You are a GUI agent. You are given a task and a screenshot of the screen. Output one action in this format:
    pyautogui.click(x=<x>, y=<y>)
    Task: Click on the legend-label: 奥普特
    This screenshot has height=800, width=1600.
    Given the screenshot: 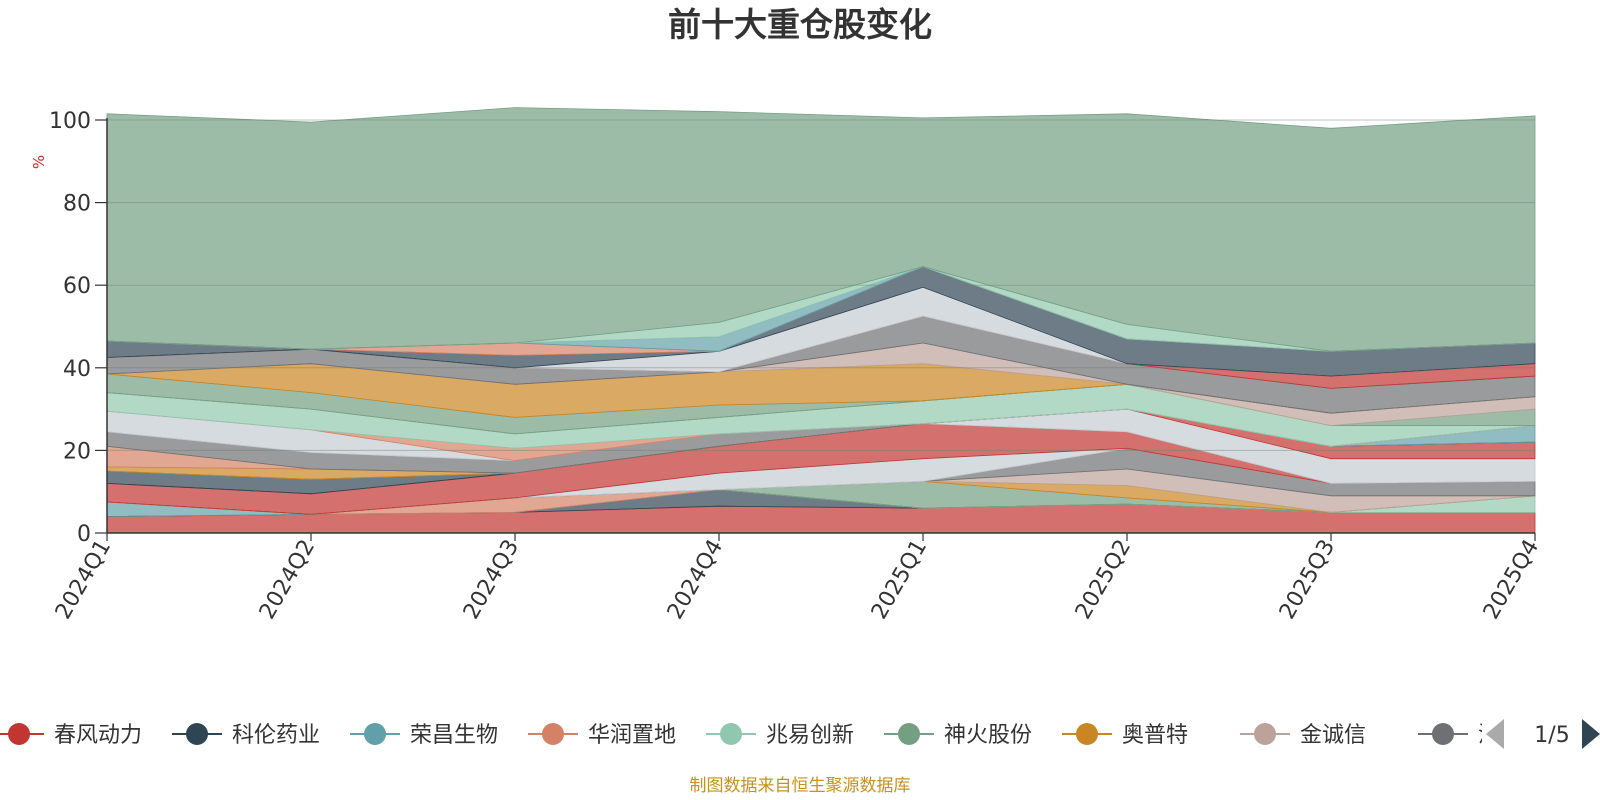 What is the action you would take?
    pyautogui.click(x=1155, y=735)
    